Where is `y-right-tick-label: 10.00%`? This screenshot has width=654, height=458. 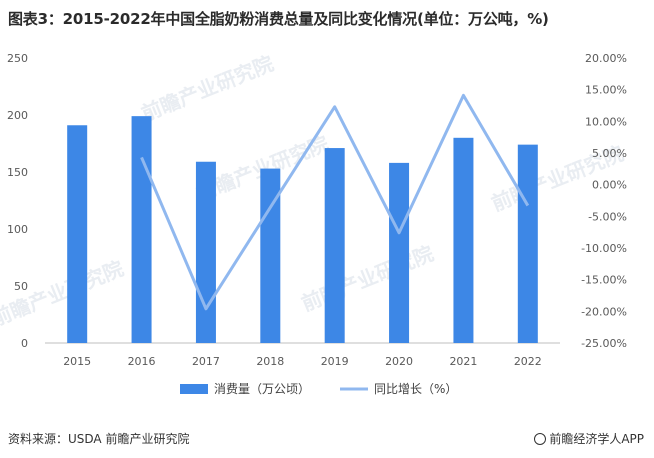
y-right-tick-label: 10.00% is located at coordinates (606, 121).